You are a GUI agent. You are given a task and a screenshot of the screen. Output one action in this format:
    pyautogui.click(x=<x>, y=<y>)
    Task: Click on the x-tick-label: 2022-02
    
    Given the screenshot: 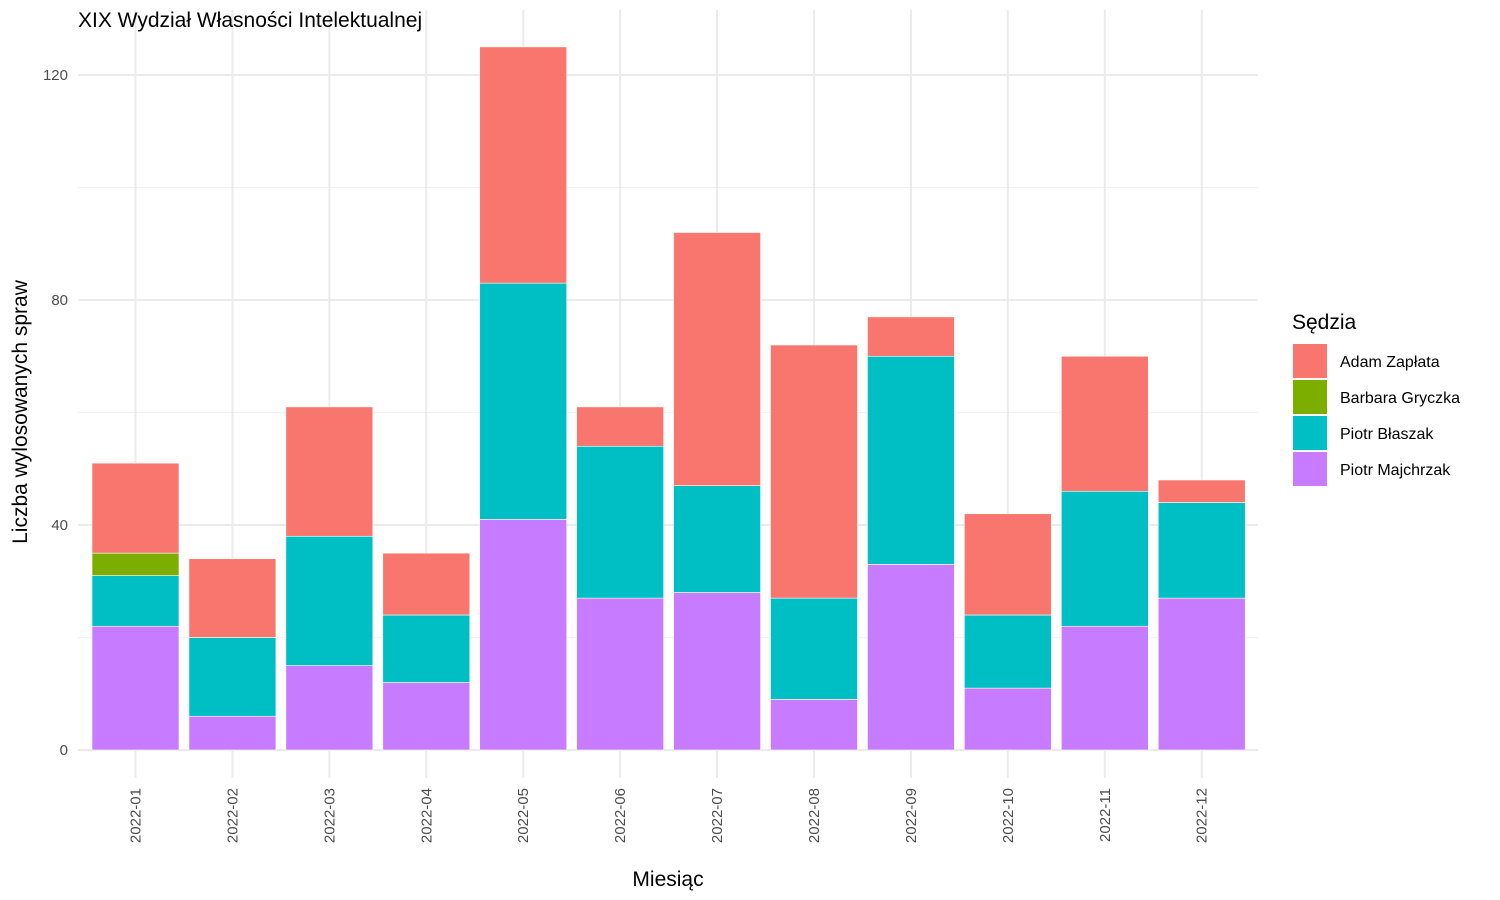 What is the action you would take?
    pyautogui.click(x=232, y=815)
    